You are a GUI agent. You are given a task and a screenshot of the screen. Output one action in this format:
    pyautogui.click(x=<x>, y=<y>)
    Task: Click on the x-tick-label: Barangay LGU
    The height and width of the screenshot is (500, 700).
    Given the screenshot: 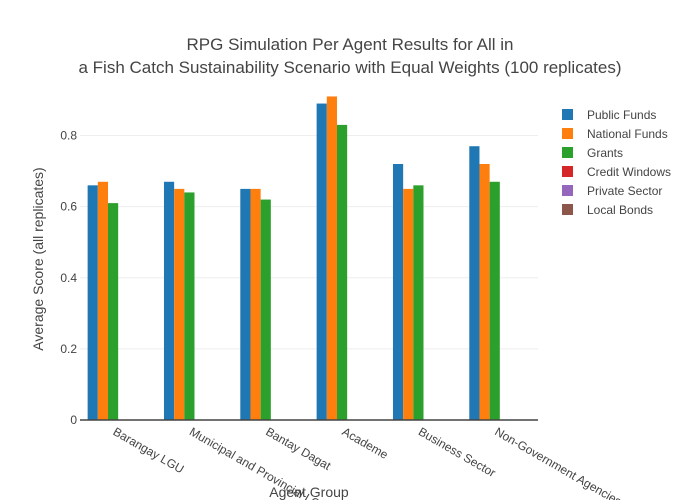 What is the action you would take?
    pyautogui.click(x=149, y=450)
    